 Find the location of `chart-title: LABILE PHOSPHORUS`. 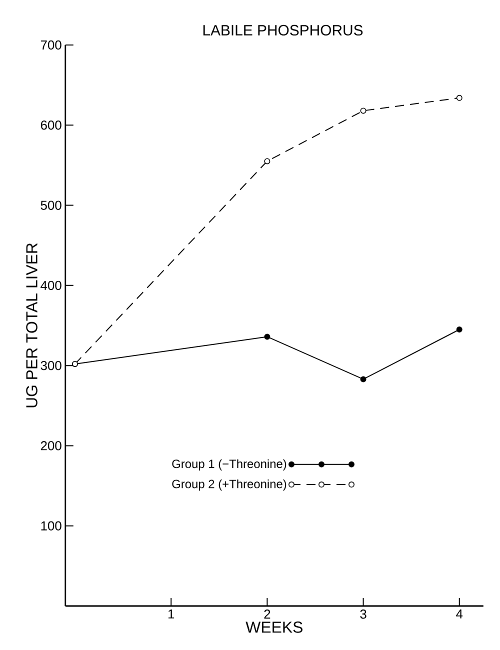

chart-title: LABILE PHOSPHORUS is located at coordinates (283, 30).